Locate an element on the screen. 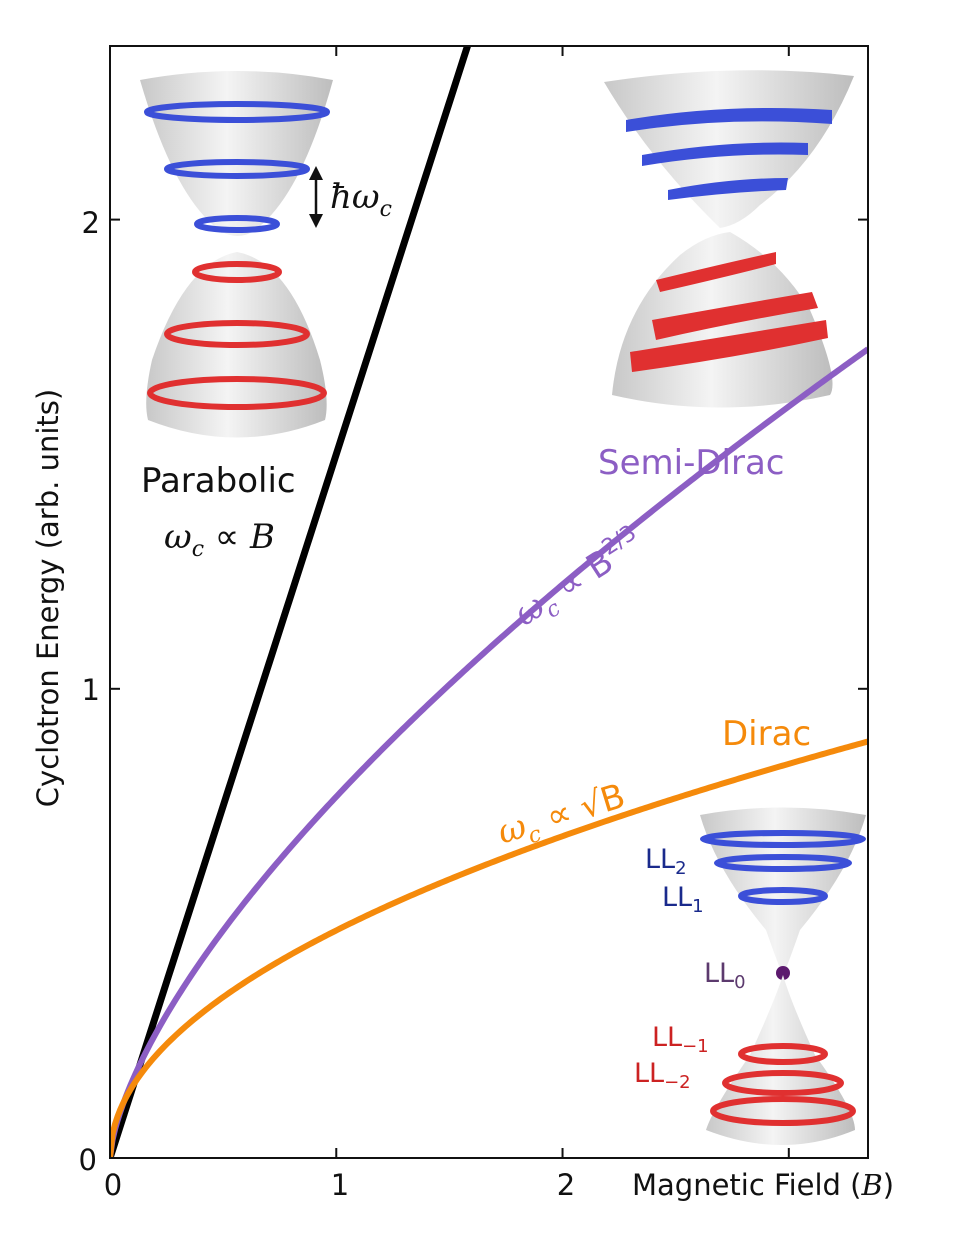 Image resolution: width=968 pixels, height=1256 pixels. ll1-label: LL1 is located at coordinates (683, 899).